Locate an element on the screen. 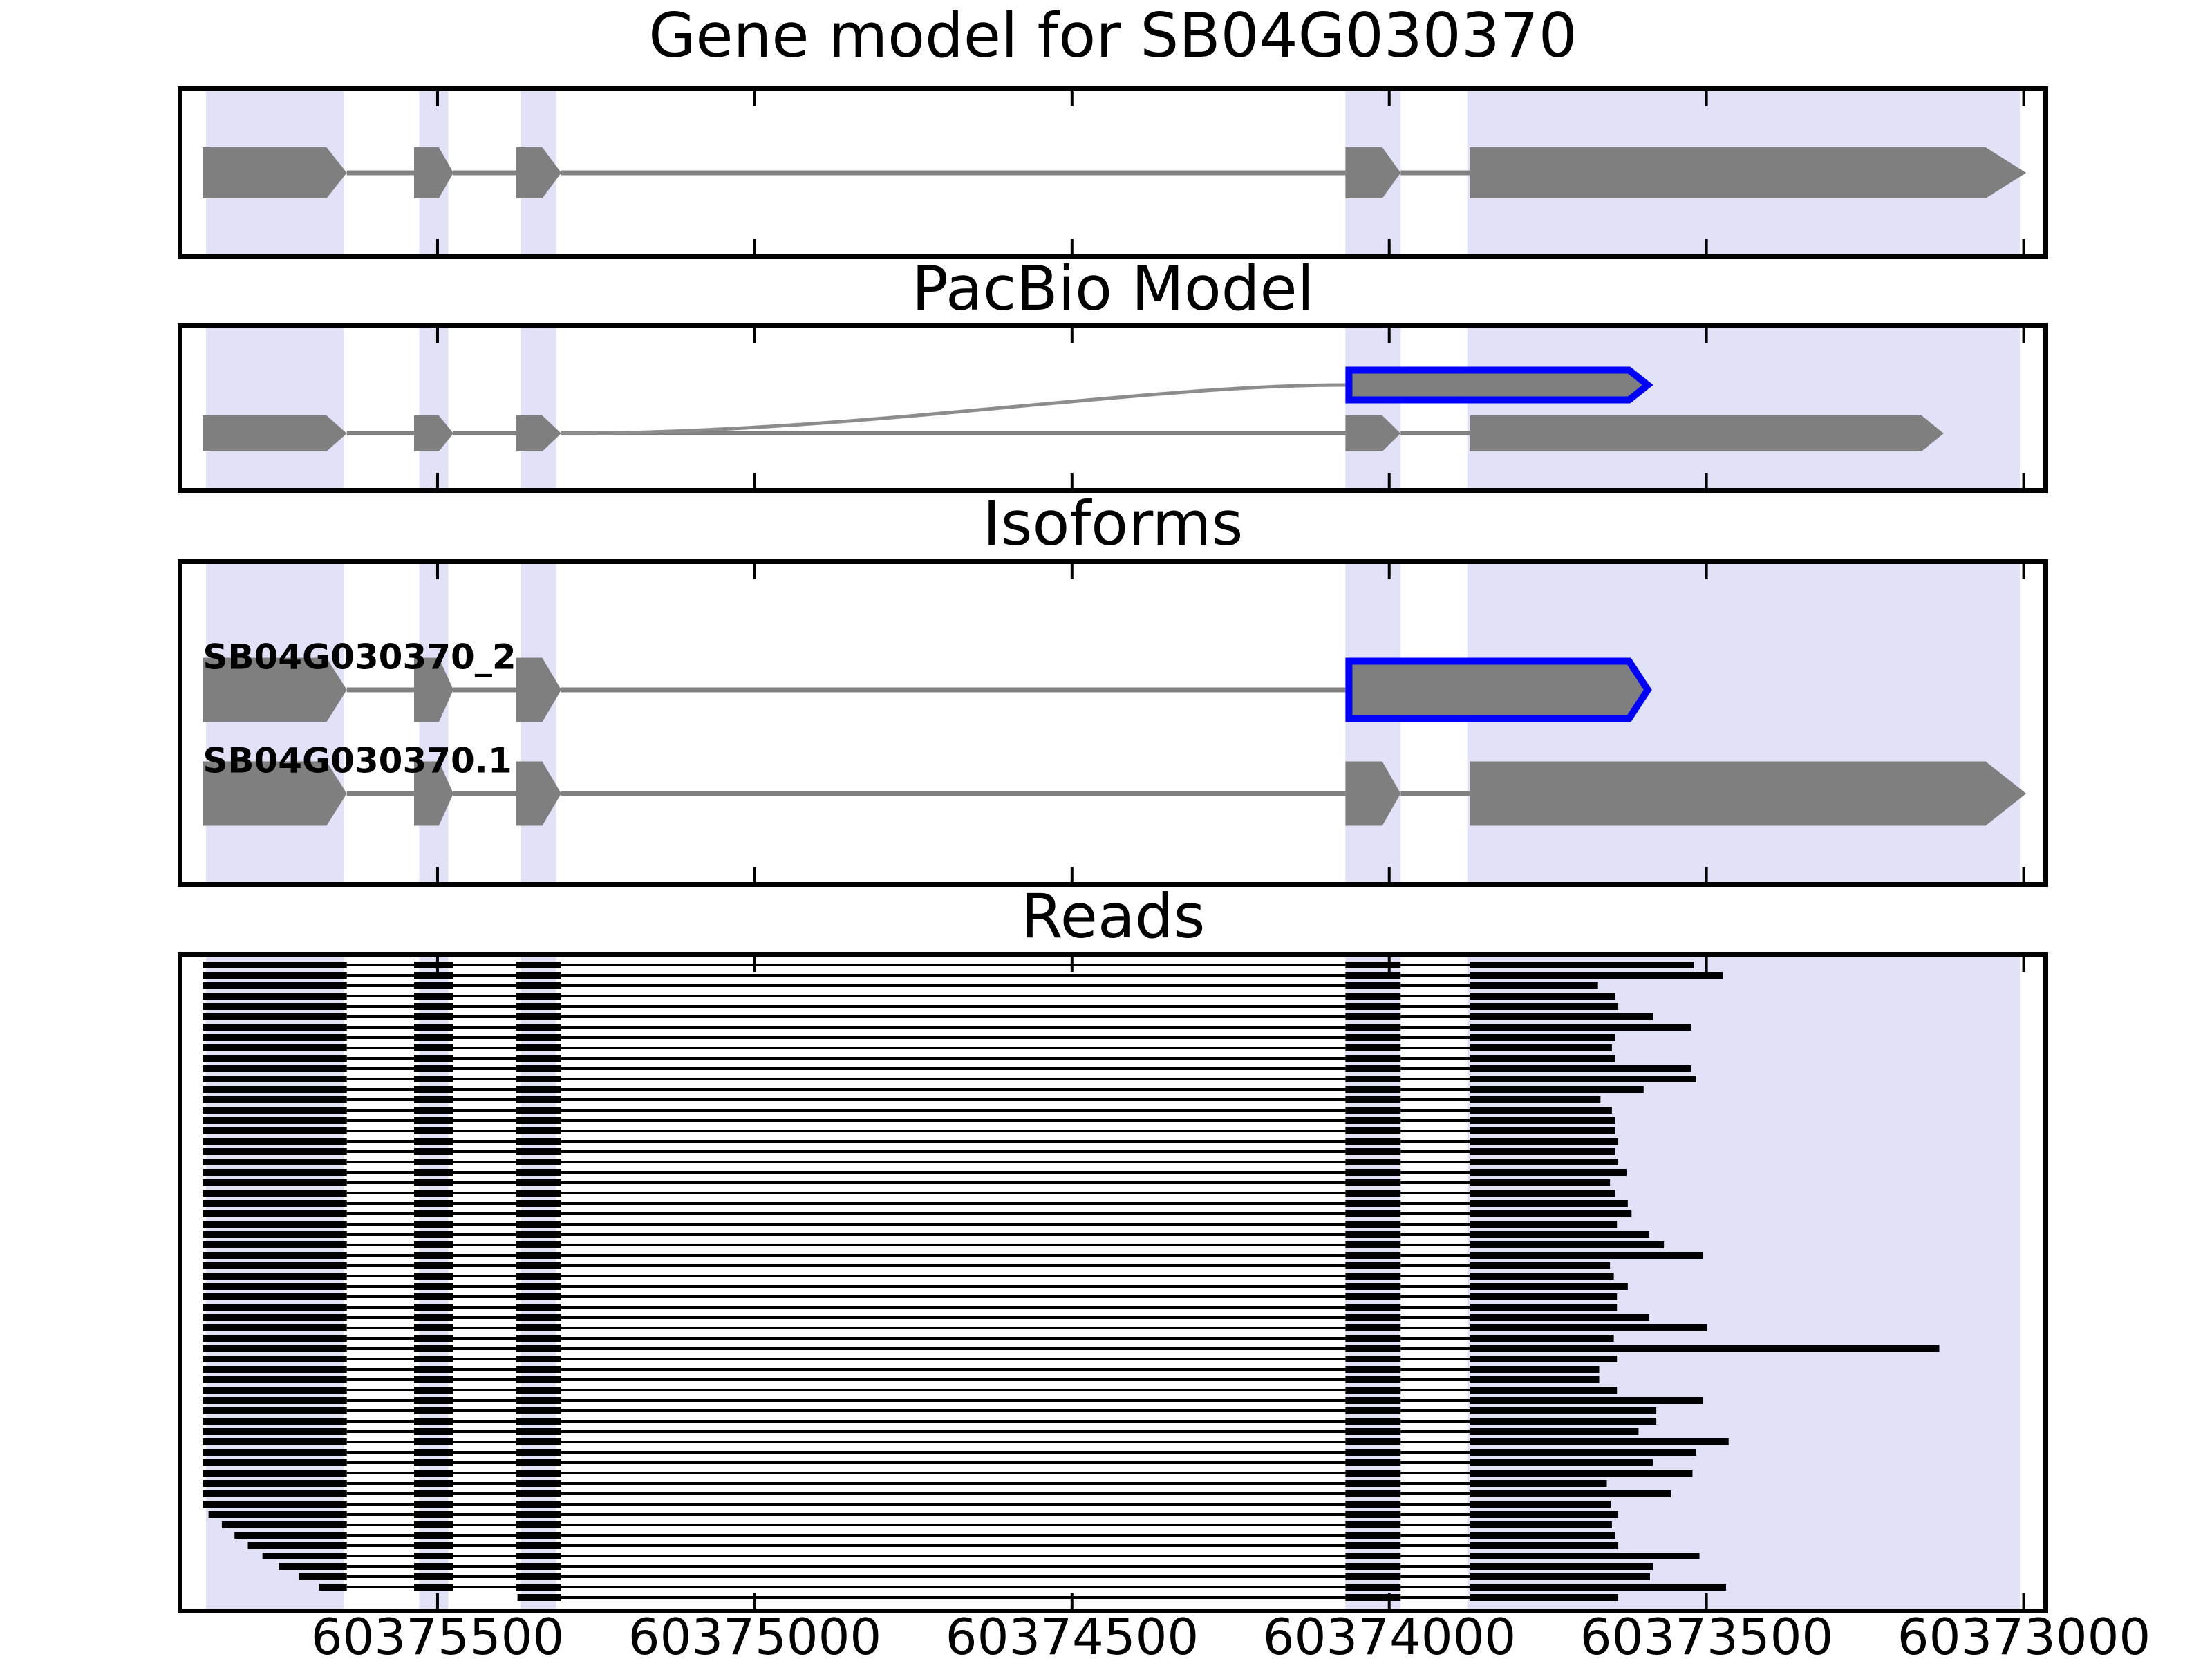 The width and height of the screenshot is (2212, 1659). panel-title-isoforms: Isoforms is located at coordinates (1113, 523).